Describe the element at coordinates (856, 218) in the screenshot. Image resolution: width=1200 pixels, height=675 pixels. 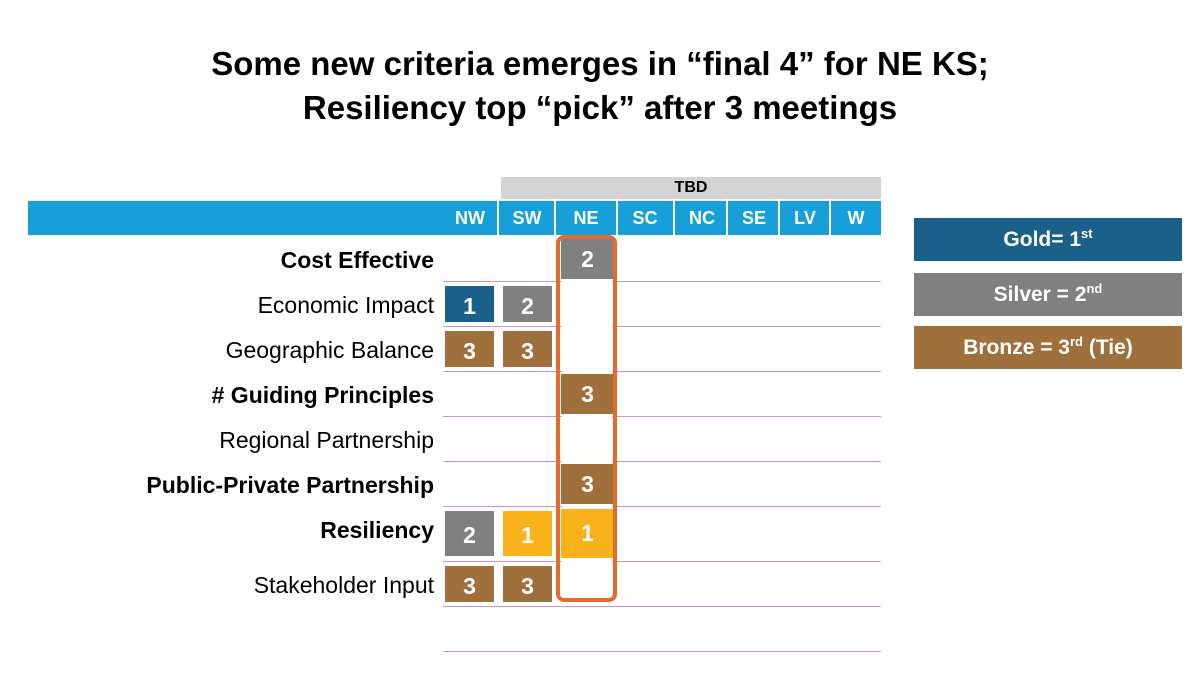
I see `column-header-w: W` at that location.